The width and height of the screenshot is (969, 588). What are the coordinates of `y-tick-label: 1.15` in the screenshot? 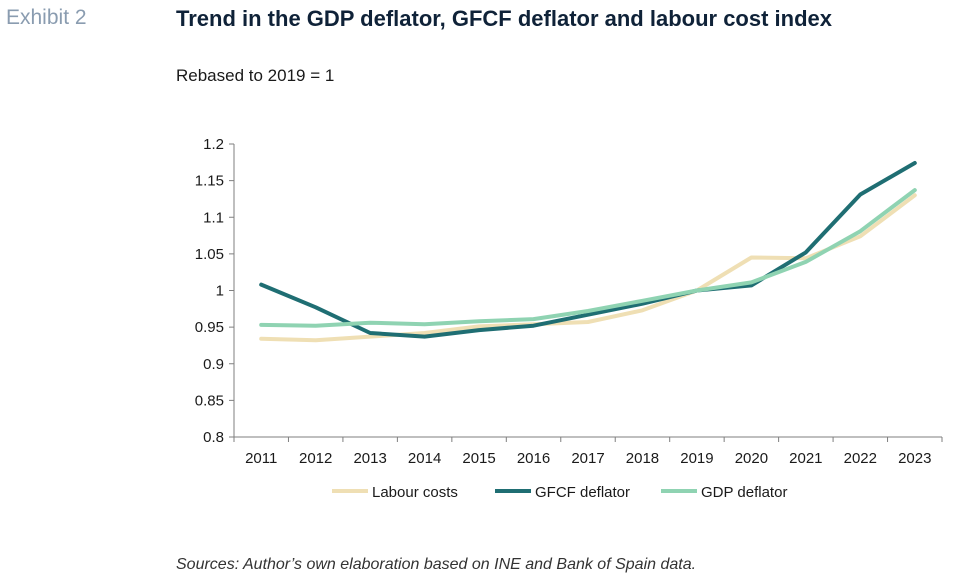 It's located at (209, 181).